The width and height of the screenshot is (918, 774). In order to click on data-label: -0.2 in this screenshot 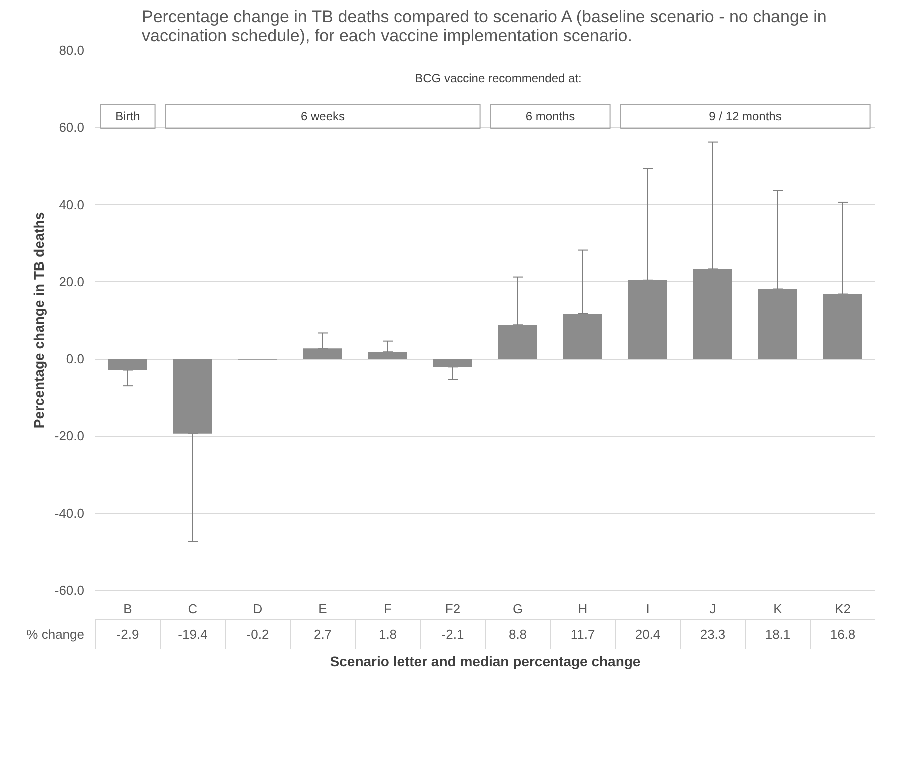, I will do `click(258, 634)`.